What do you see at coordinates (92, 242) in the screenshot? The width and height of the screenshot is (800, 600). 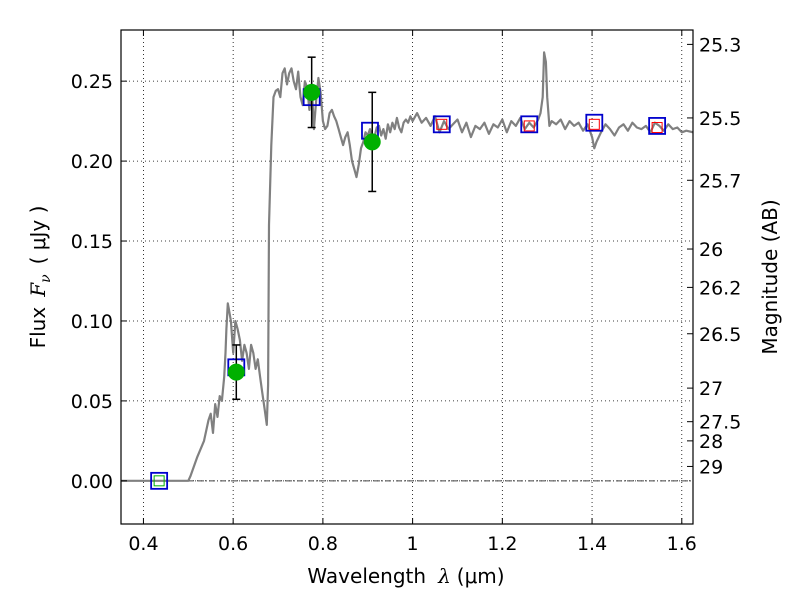 I see `y-tick-label: 0.15` at bounding box center [92, 242].